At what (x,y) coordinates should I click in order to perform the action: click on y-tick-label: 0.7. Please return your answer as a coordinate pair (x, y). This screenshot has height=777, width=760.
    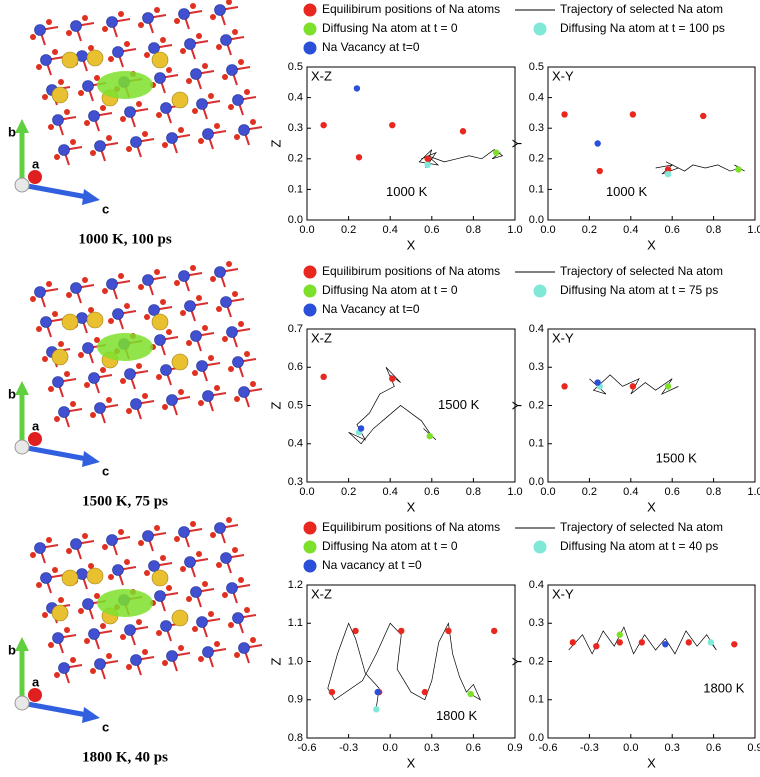
    Looking at the image, I should click on (295, 329).